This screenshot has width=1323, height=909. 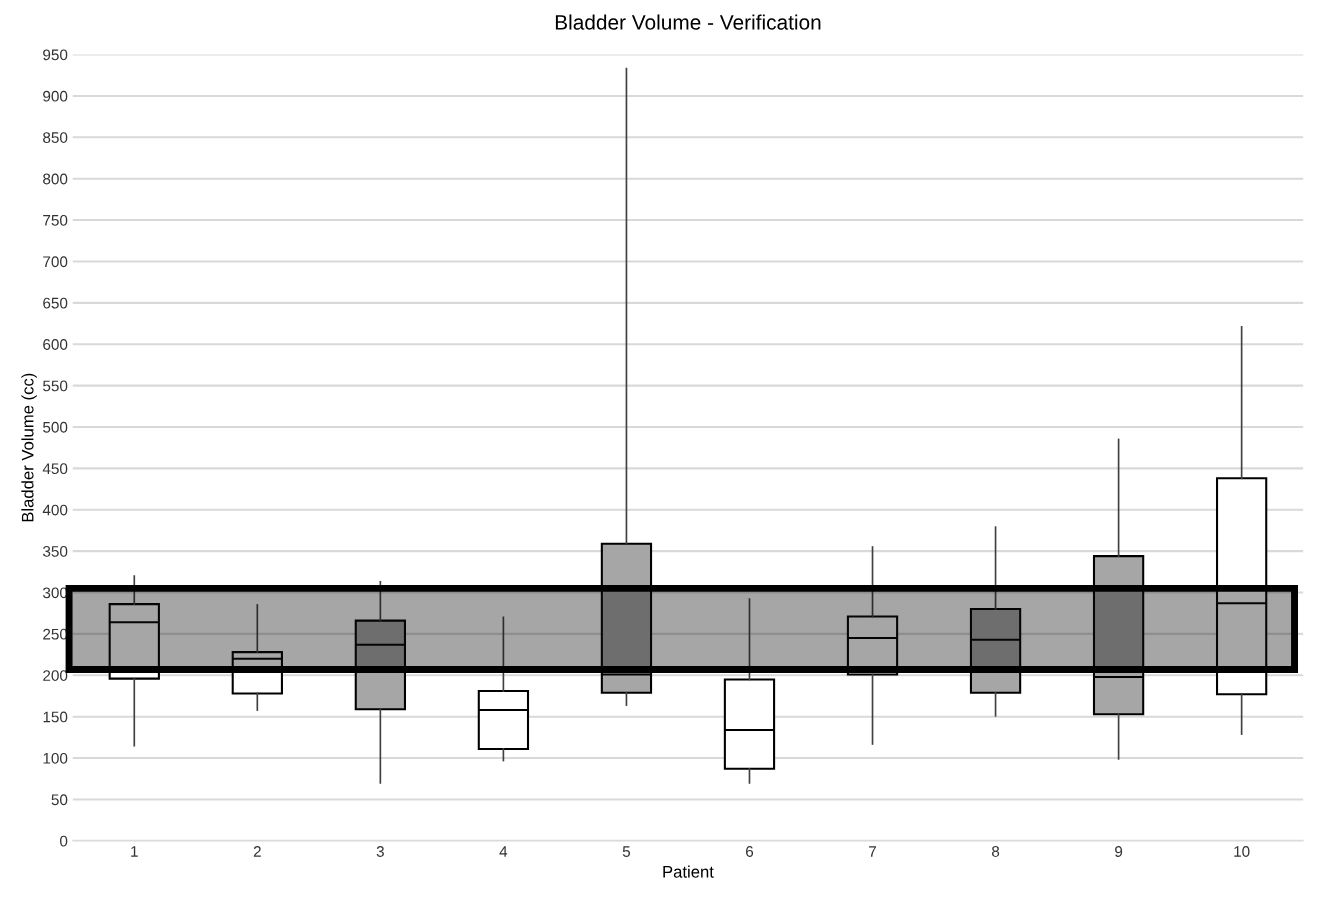 What do you see at coordinates (55, 386) in the screenshot?
I see `y-tick-label: 550` at bounding box center [55, 386].